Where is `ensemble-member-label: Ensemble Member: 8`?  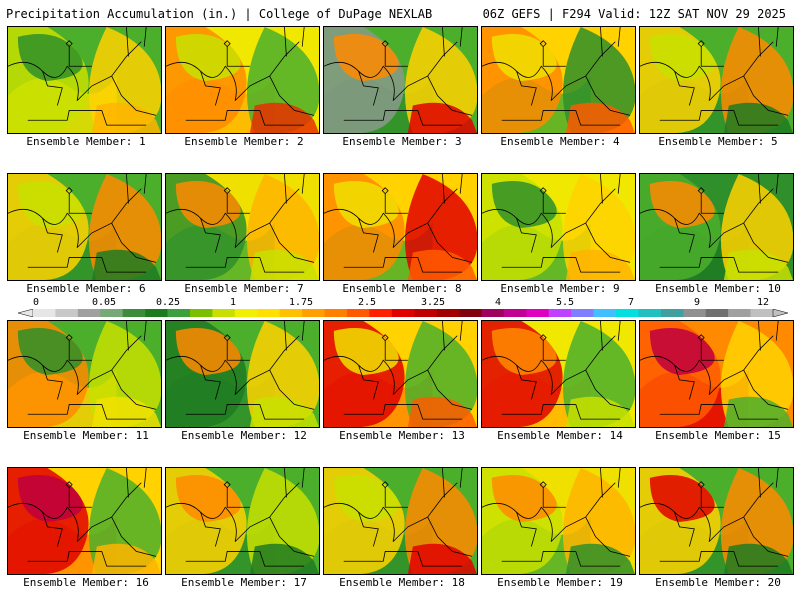
ensemble-member-label: Ensemble Member: 8 is located at coordinates (402, 288).